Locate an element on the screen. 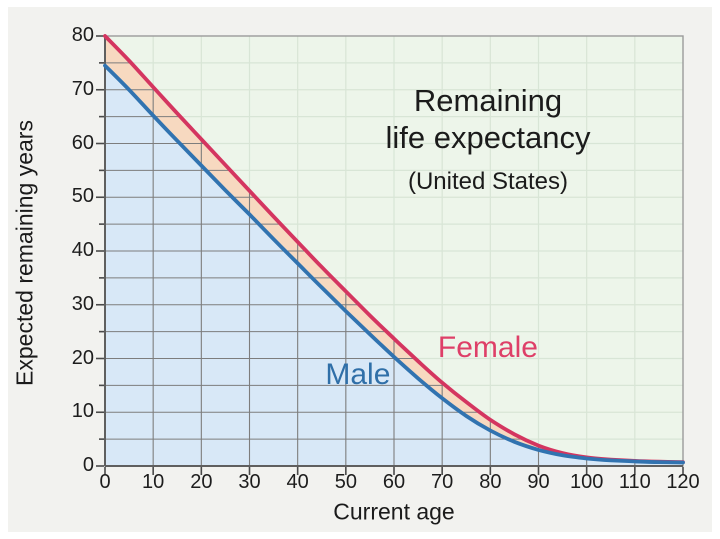 Image resolution: width=720 pixels, height=539 pixels. y-tick-label: 50 is located at coordinates (82, 196).